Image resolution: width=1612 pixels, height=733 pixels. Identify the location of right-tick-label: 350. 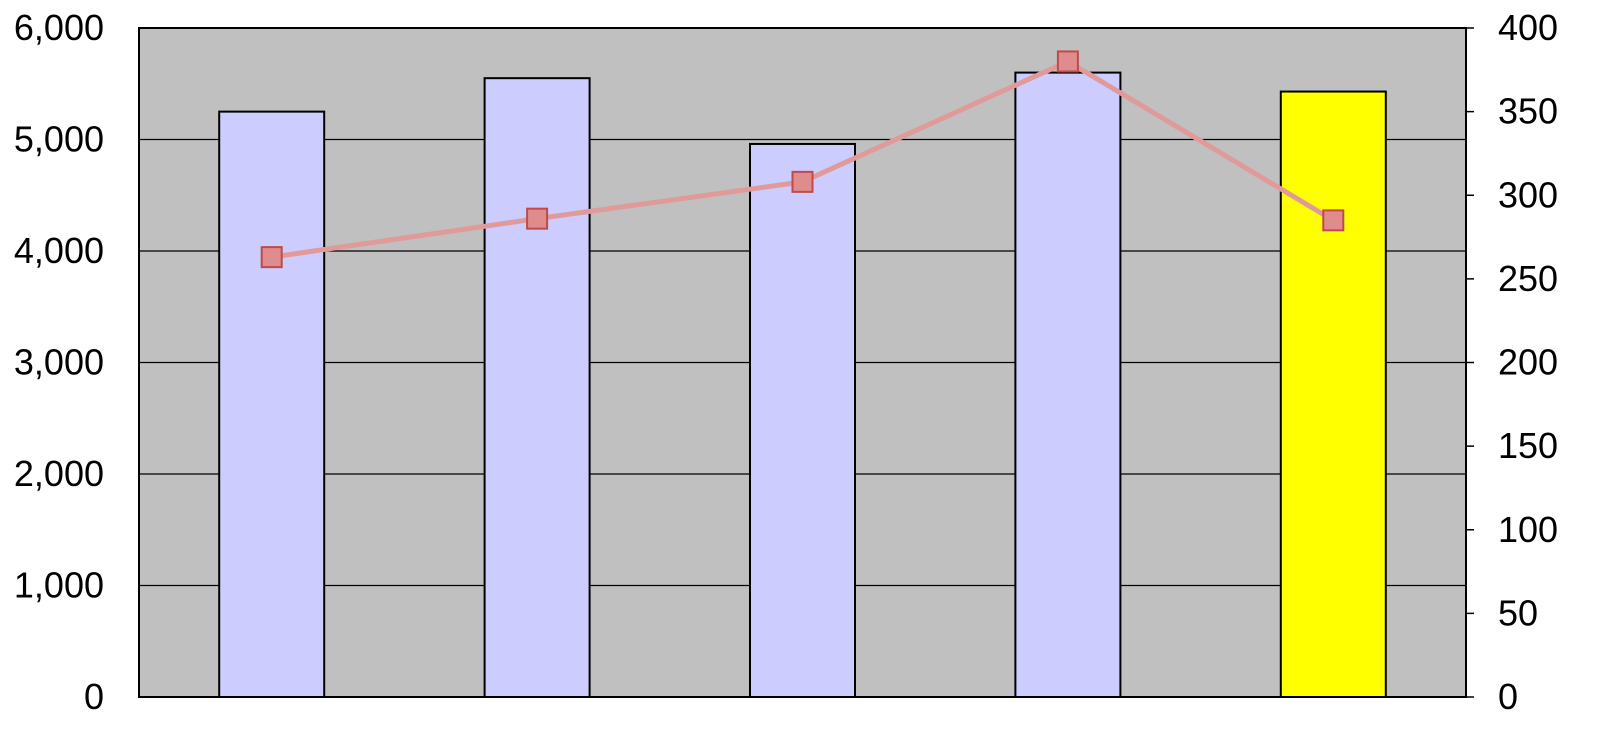
(1528, 111).